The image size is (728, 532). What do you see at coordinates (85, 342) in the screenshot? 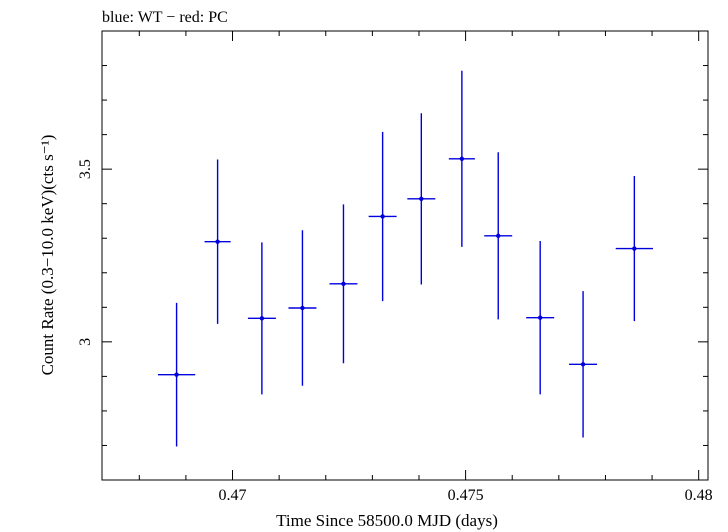
I see `y-tick-label: 3` at bounding box center [85, 342].